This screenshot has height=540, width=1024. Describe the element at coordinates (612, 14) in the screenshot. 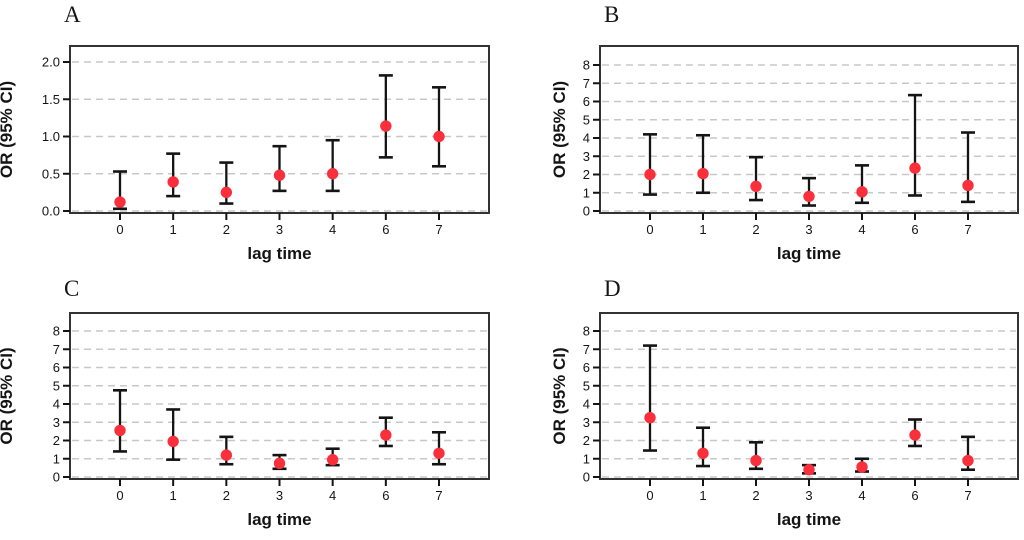

I see `panel-label-b: B` at that location.